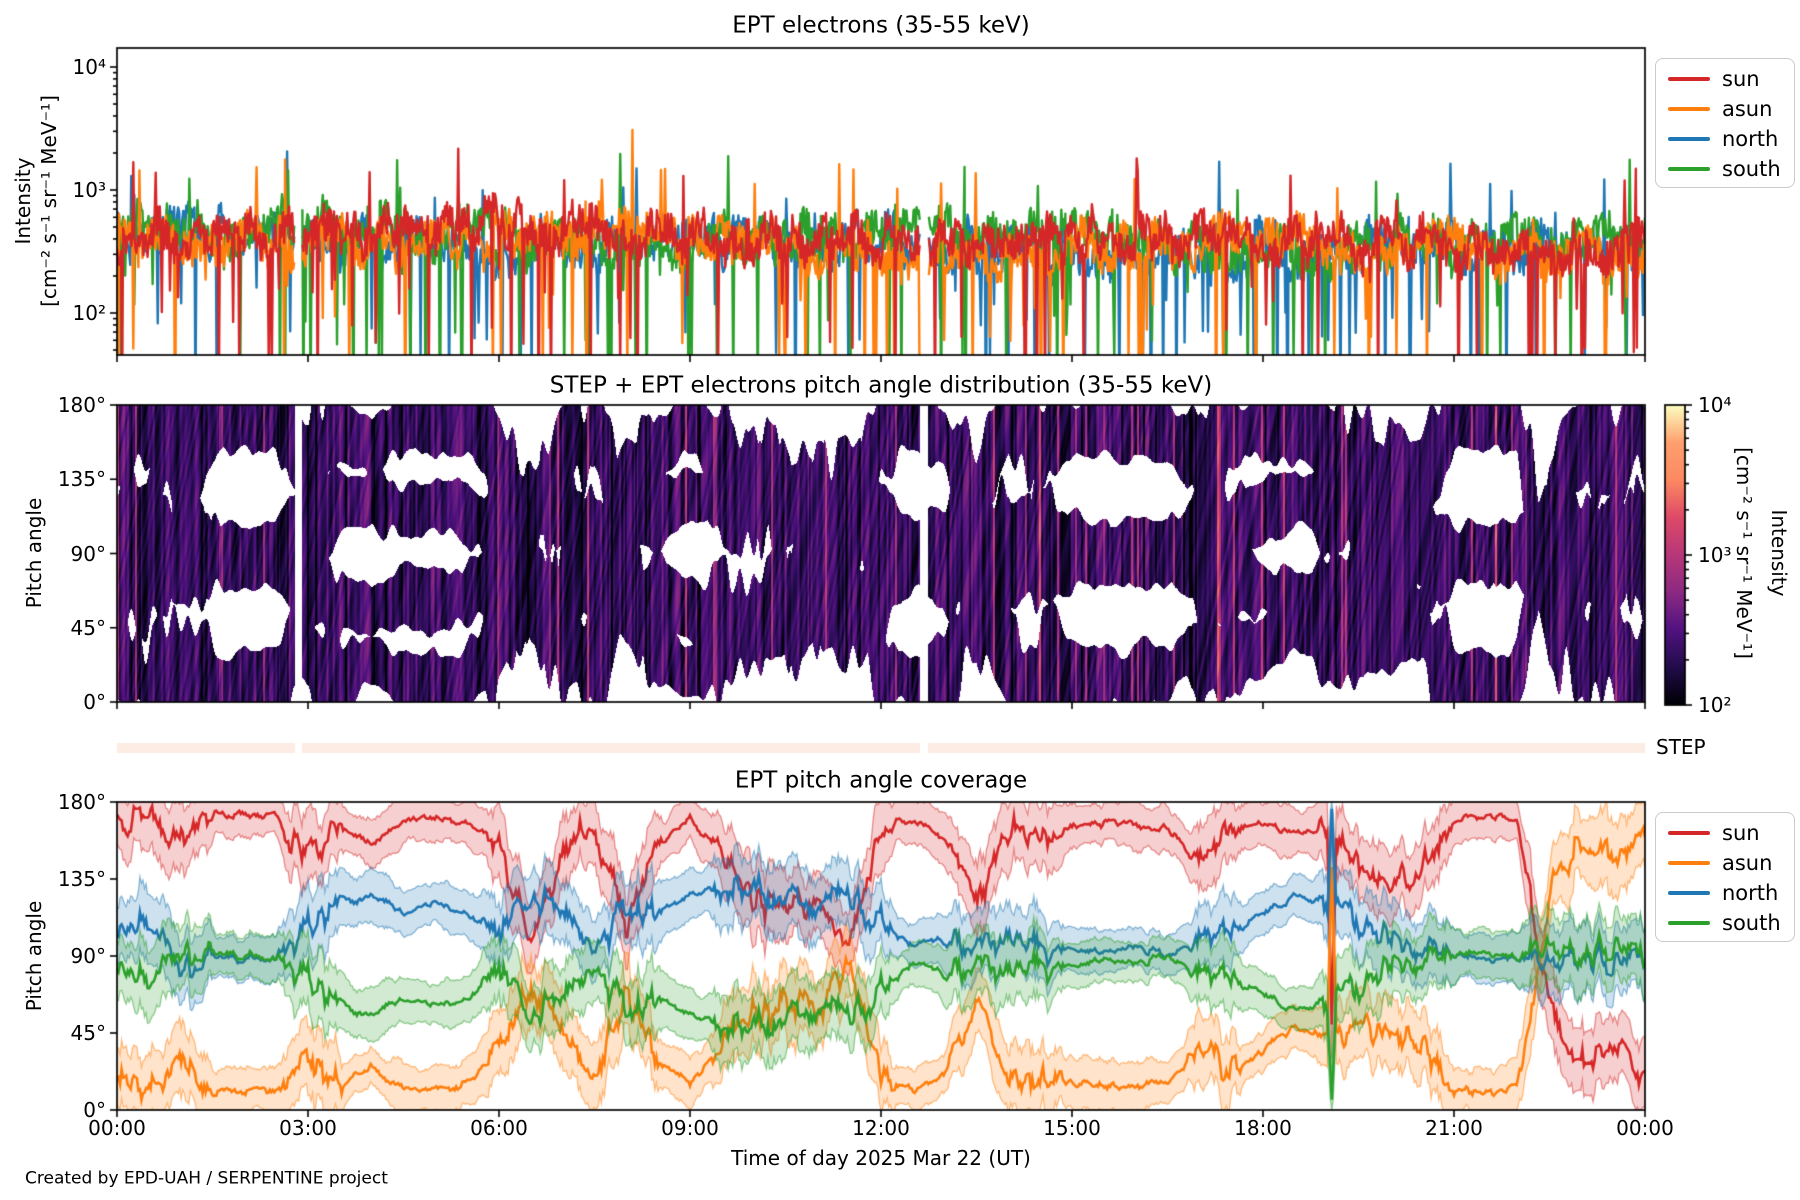  Describe the element at coordinates (23, 201) in the screenshot. I see `panel1-ylabel-line1: Intensity` at that location.